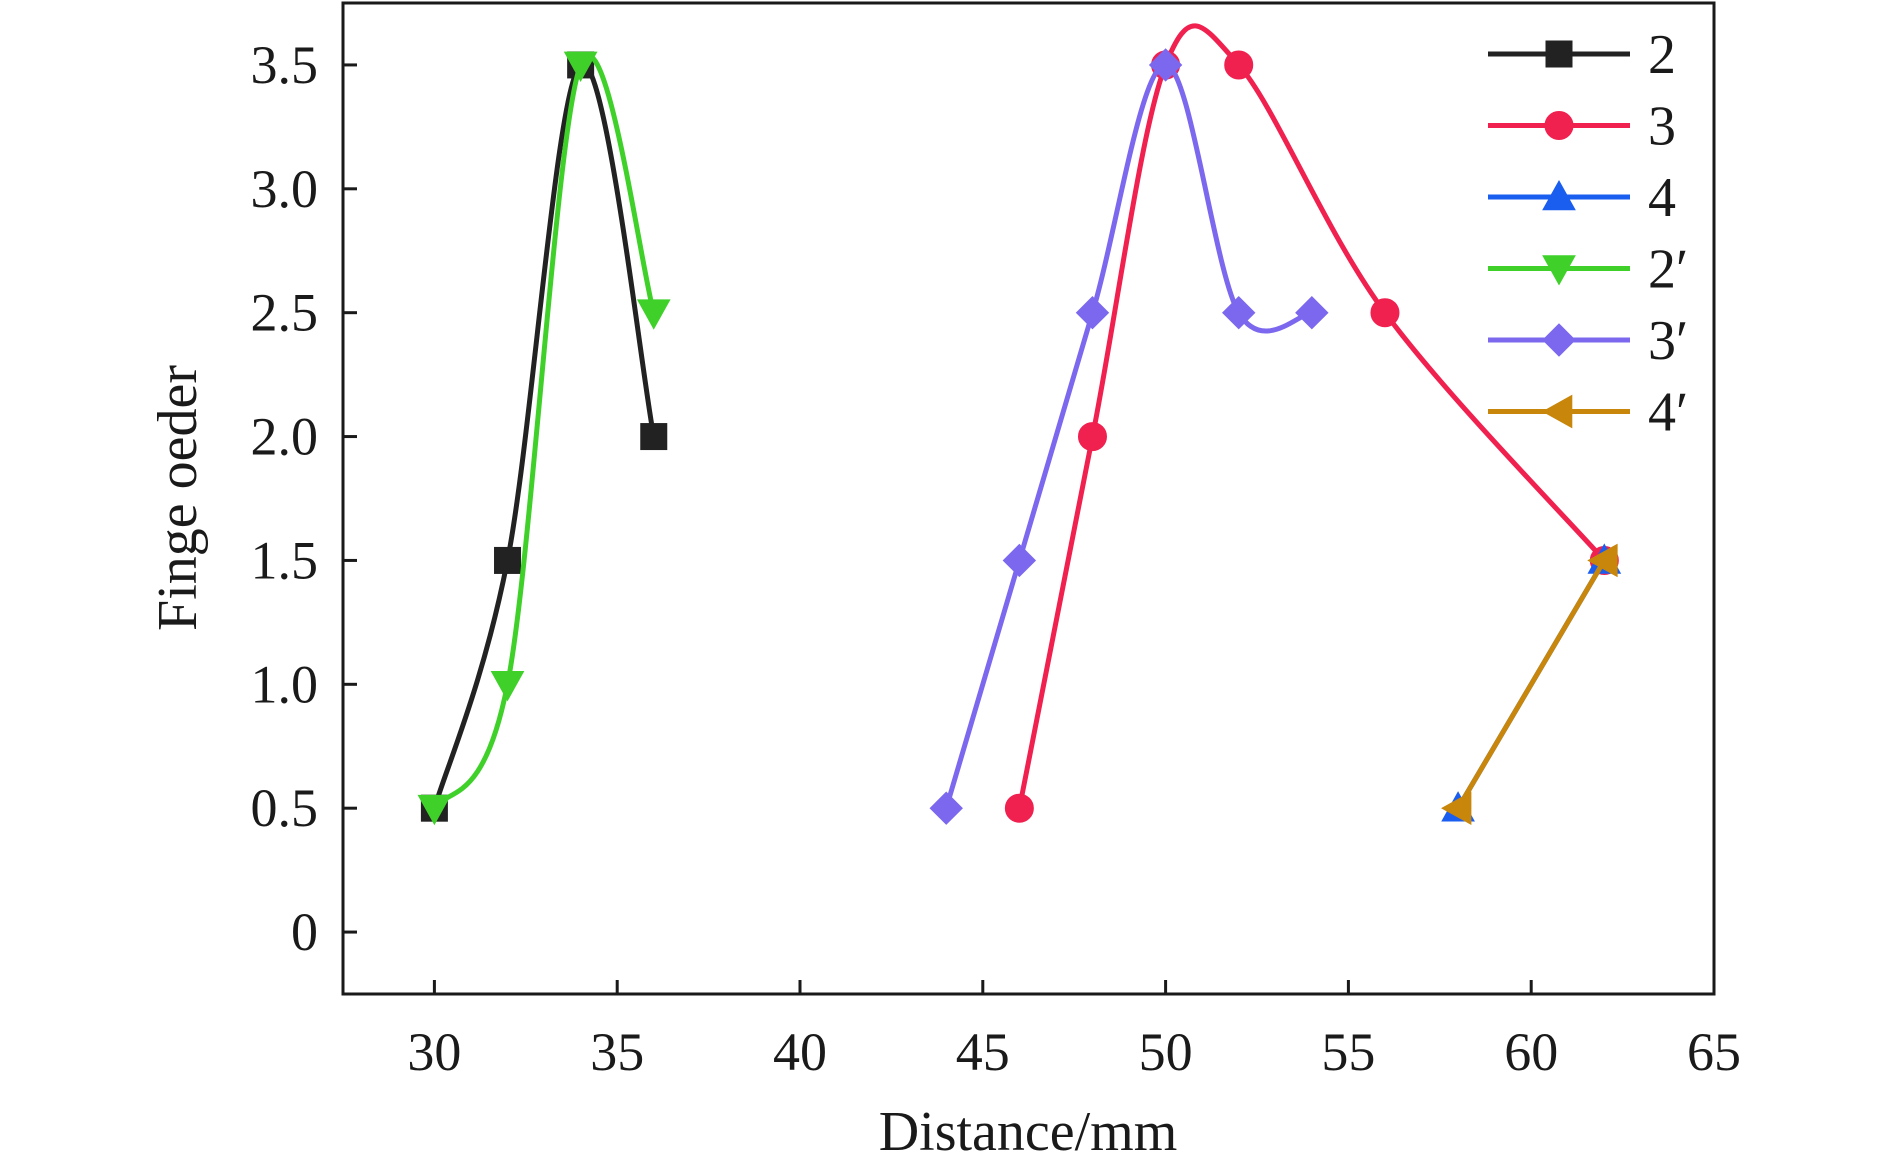 The width and height of the screenshot is (1890, 1167). What do you see at coordinates (1588, 413) in the screenshot?
I see `legend-item: 4′` at bounding box center [1588, 413].